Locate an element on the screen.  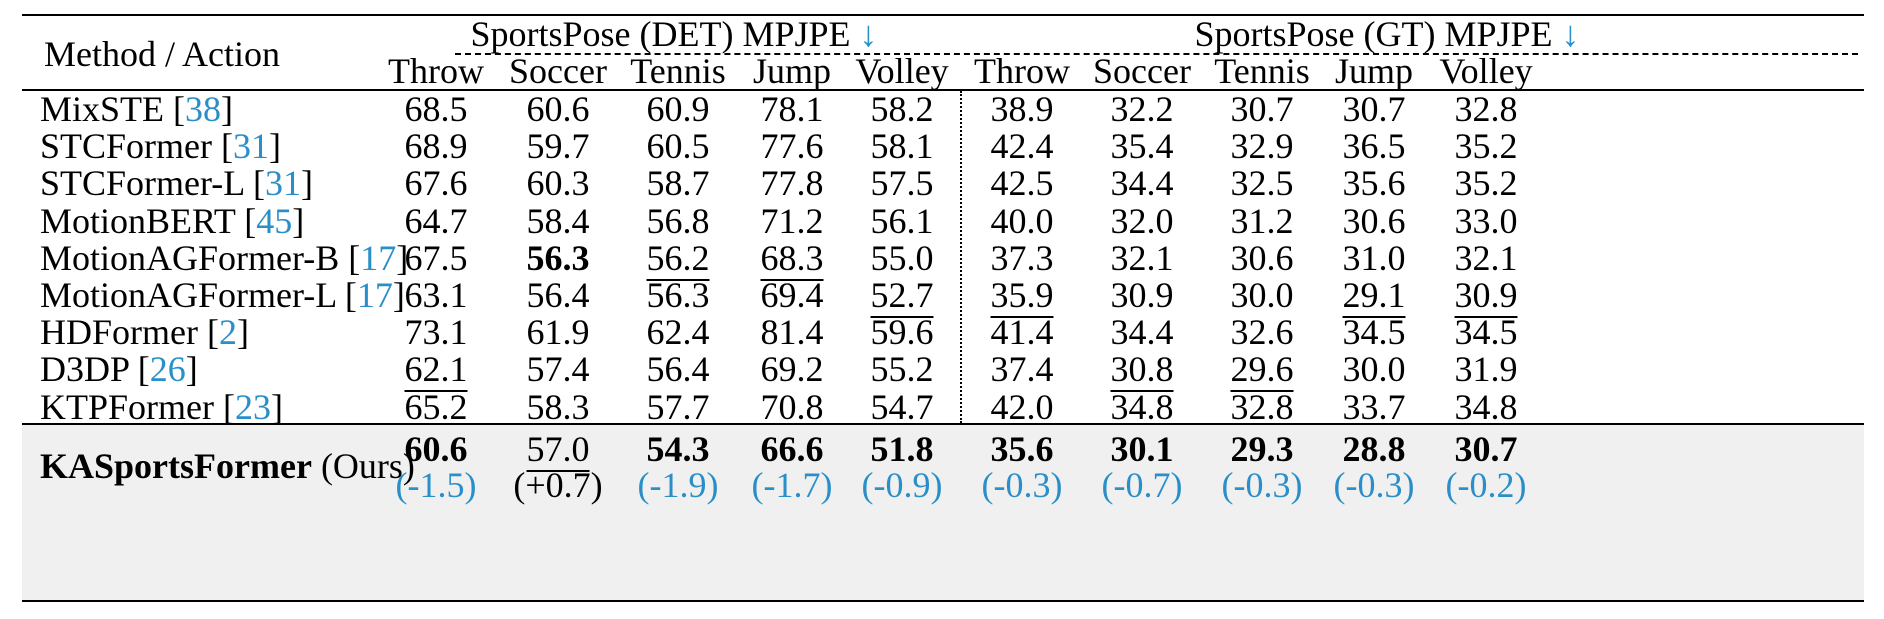
cell-value: 42.4 is located at coordinates (1022, 146).